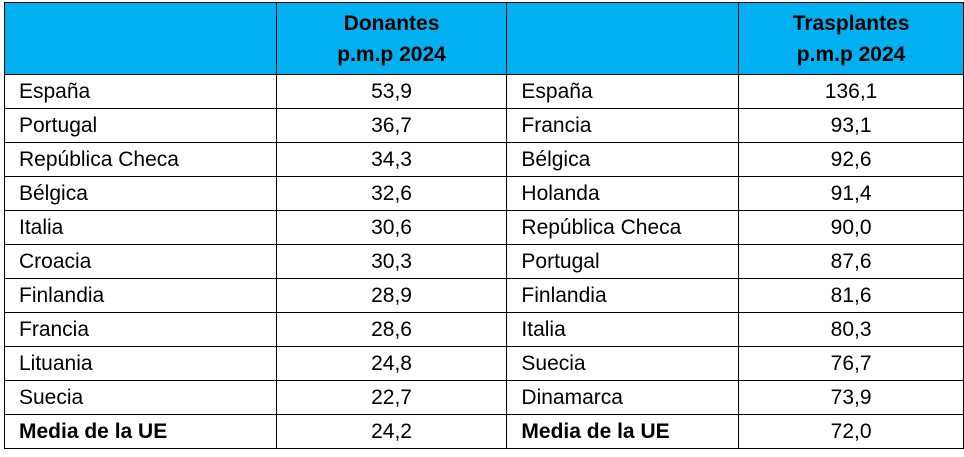 This screenshot has height=457, width=964. Describe the element at coordinates (391, 329) in the screenshot. I see `donors-value-cell: 28,6` at that location.